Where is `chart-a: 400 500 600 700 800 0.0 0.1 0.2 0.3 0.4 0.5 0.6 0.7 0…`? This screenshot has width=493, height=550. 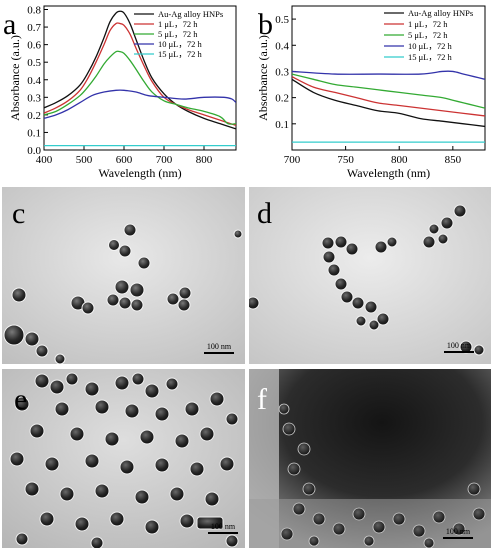 chart-a: 400 500 600 700 800 0.0 0.1 0.2 0.3 0.4 0.5 0.6 0.7 0… is located at coordinates (122, 92).